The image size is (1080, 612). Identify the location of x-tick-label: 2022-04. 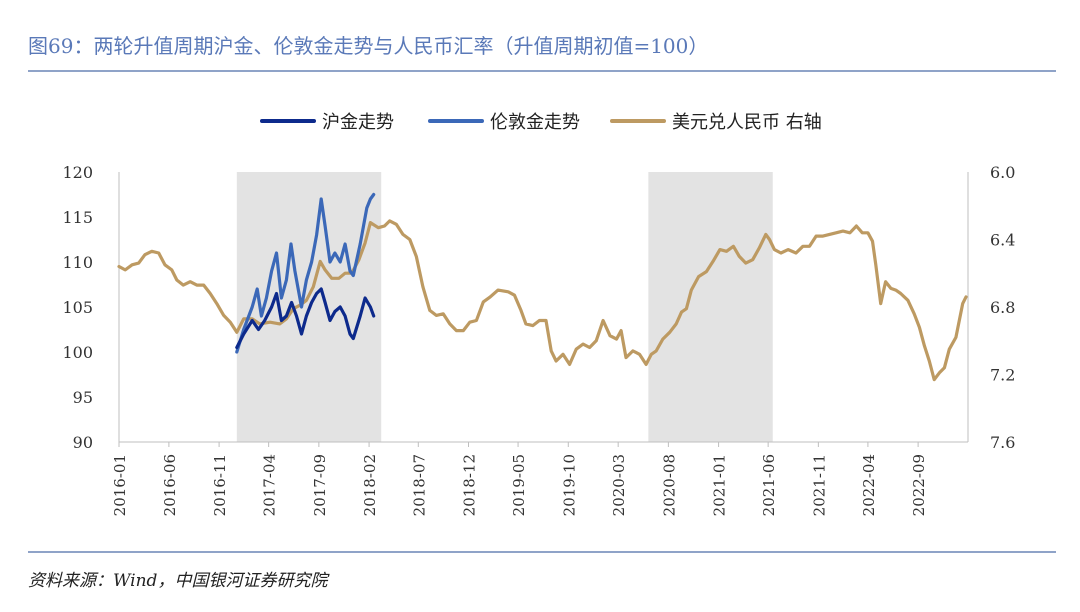
(869, 485).